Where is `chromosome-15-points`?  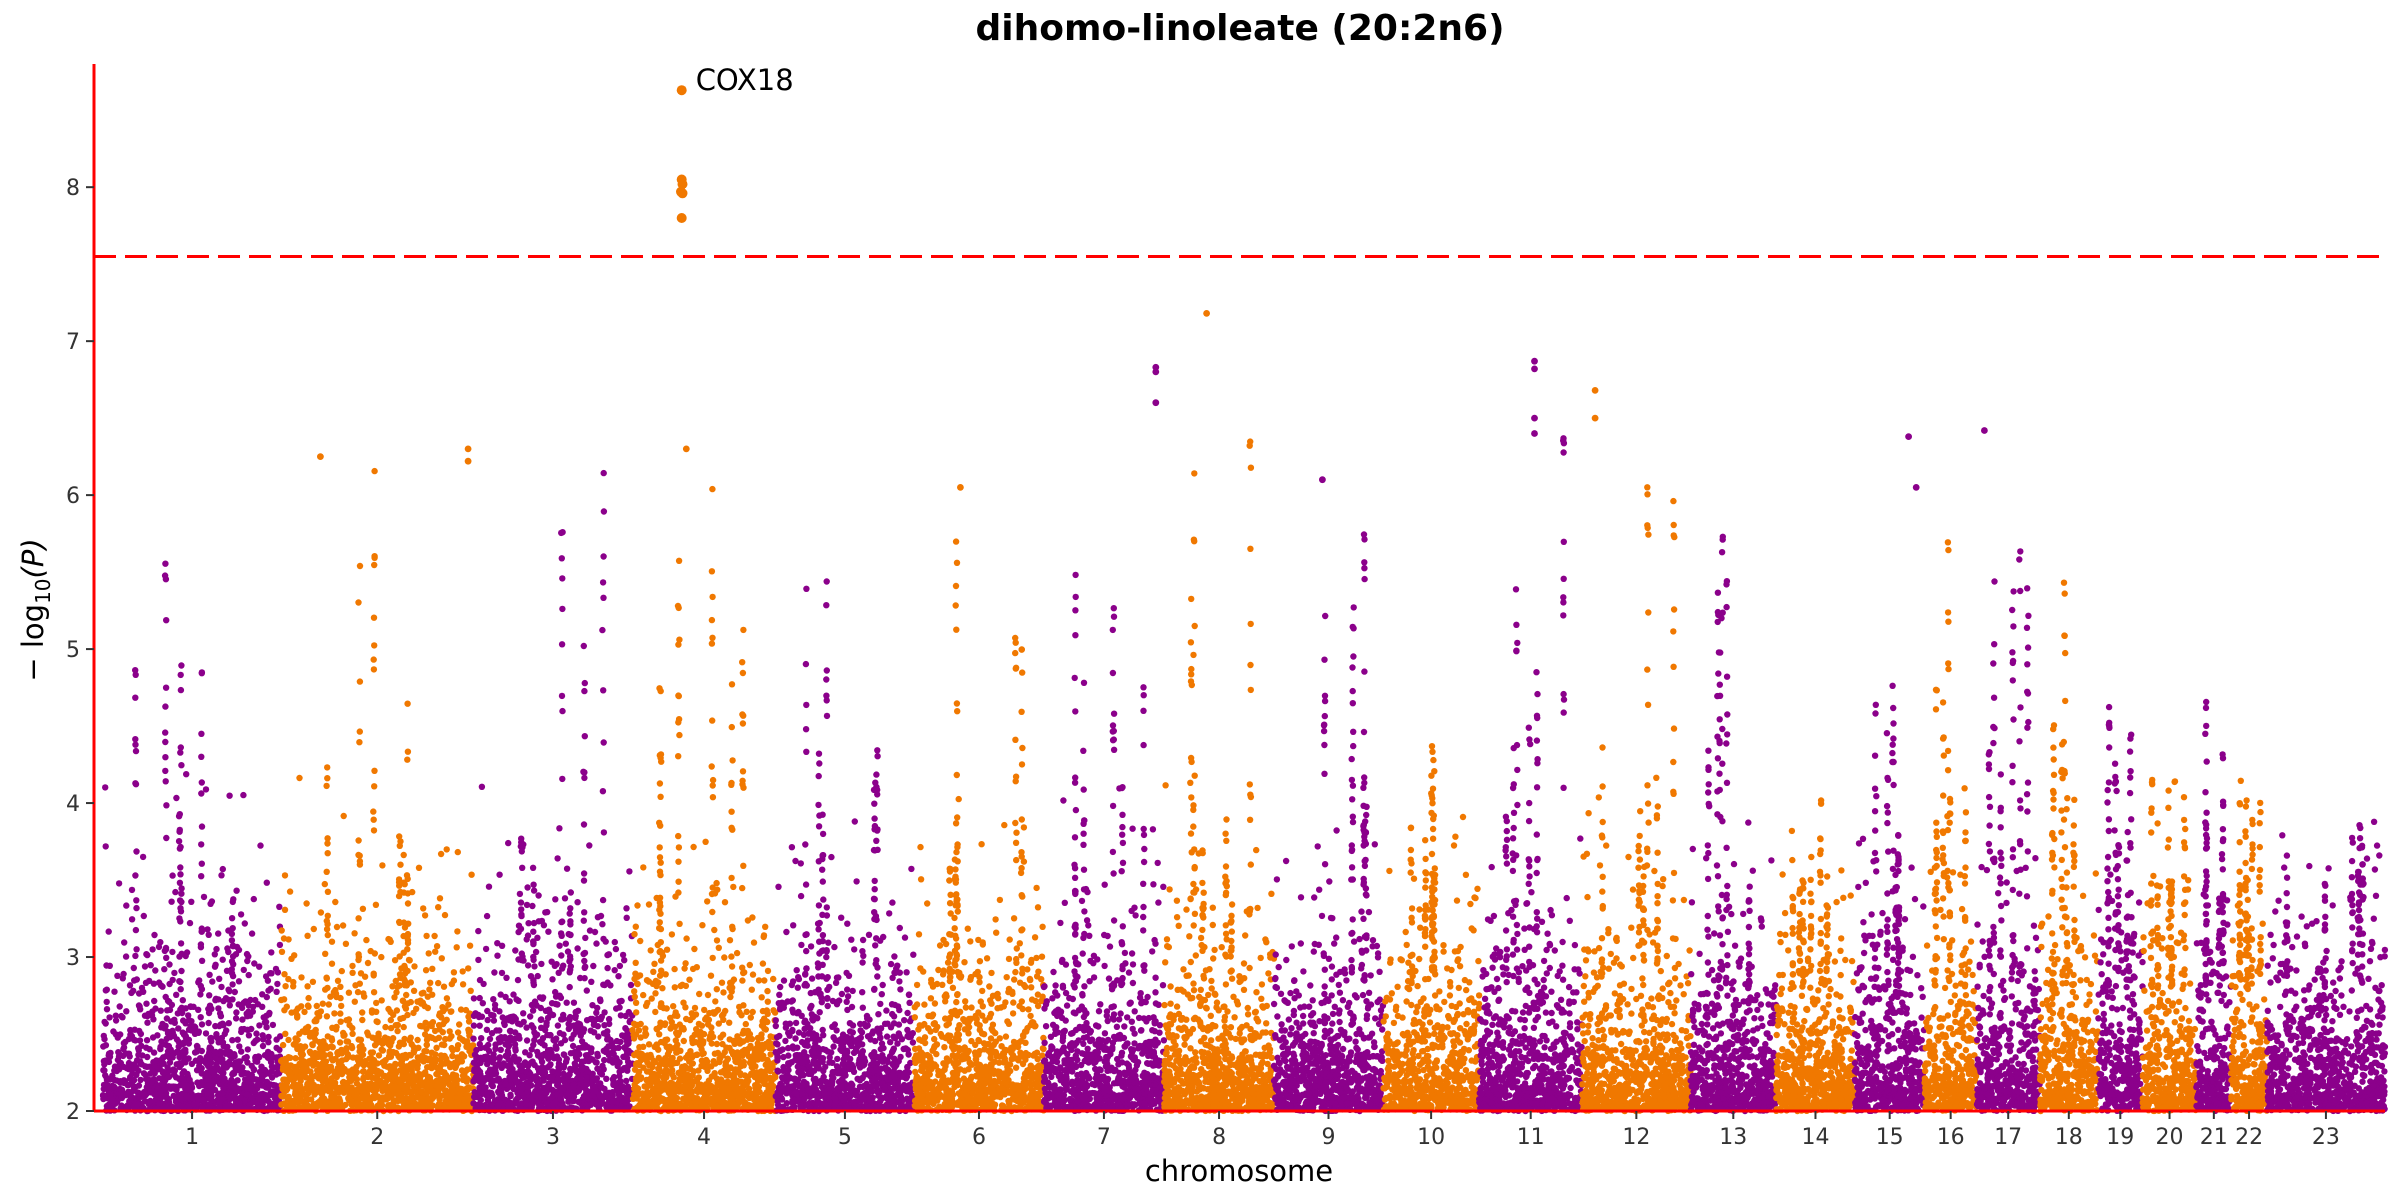
chromosome-15-points is located at coordinates (1889, 898).